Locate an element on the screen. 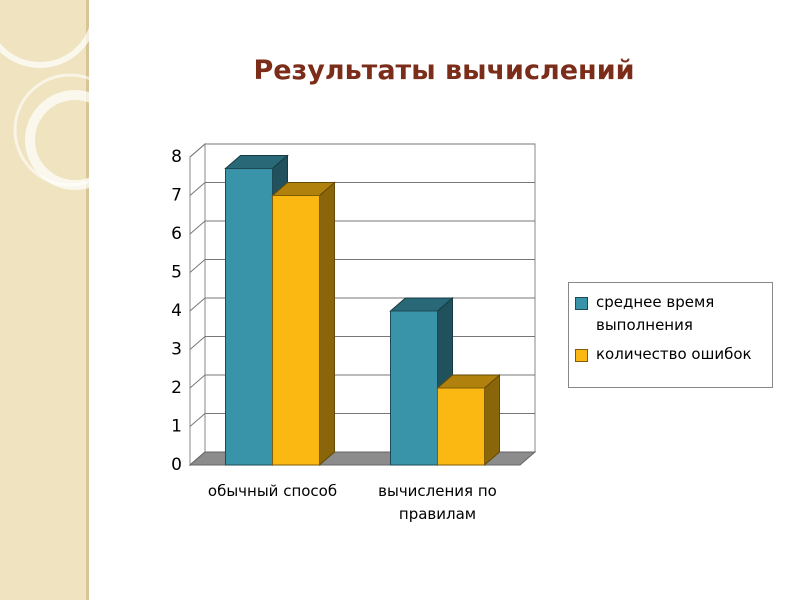 The width and height of the screenshot is (800, 600). x-tick-label: вычисления по правилам is located at coordinates (437, 502).